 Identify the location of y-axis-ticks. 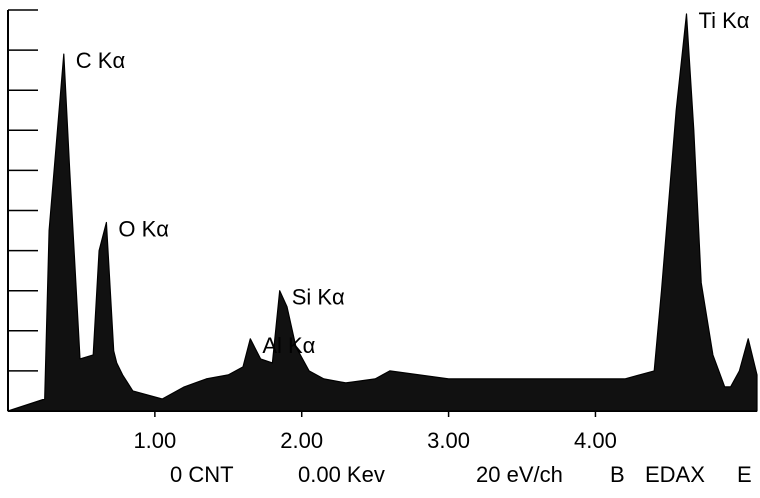
(23, 210).